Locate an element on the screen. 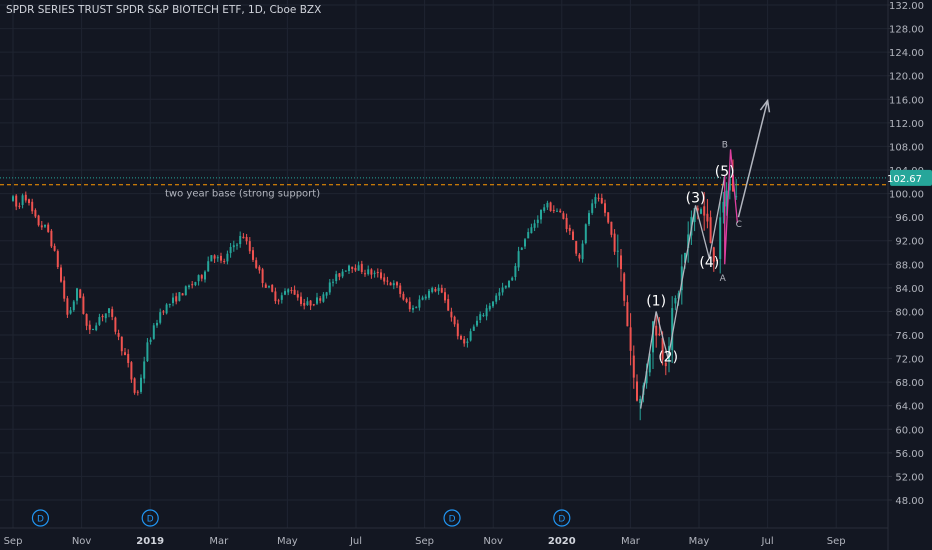  dividend-marker-label: D is located at coordinates (40, 520).